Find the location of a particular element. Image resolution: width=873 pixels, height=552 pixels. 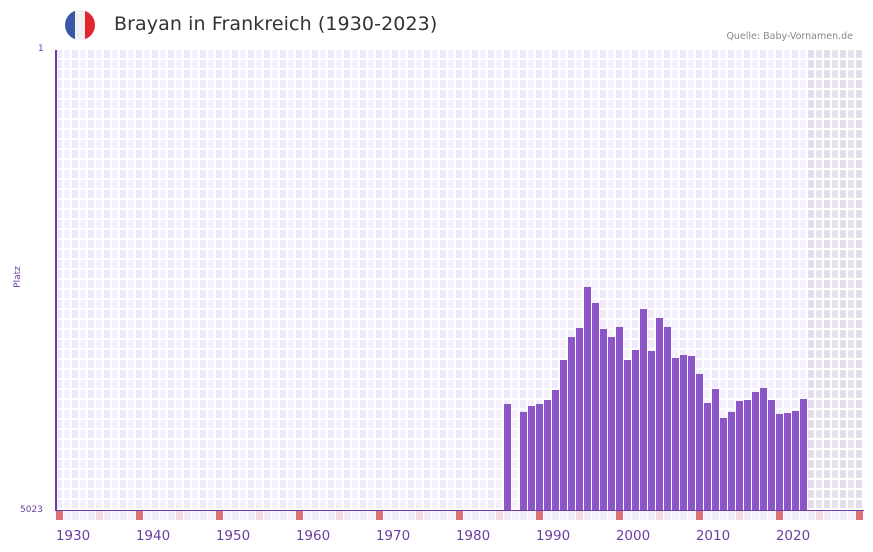

y-axis-top-label: 1 is located at coordinates (41, 49).